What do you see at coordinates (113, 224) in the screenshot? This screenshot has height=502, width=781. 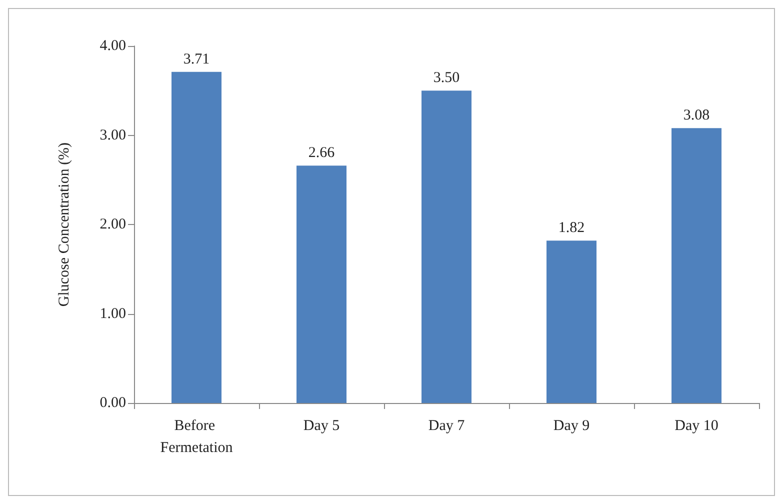 I see `y-tick-label: 2.00` at bounding box center [113, 224].